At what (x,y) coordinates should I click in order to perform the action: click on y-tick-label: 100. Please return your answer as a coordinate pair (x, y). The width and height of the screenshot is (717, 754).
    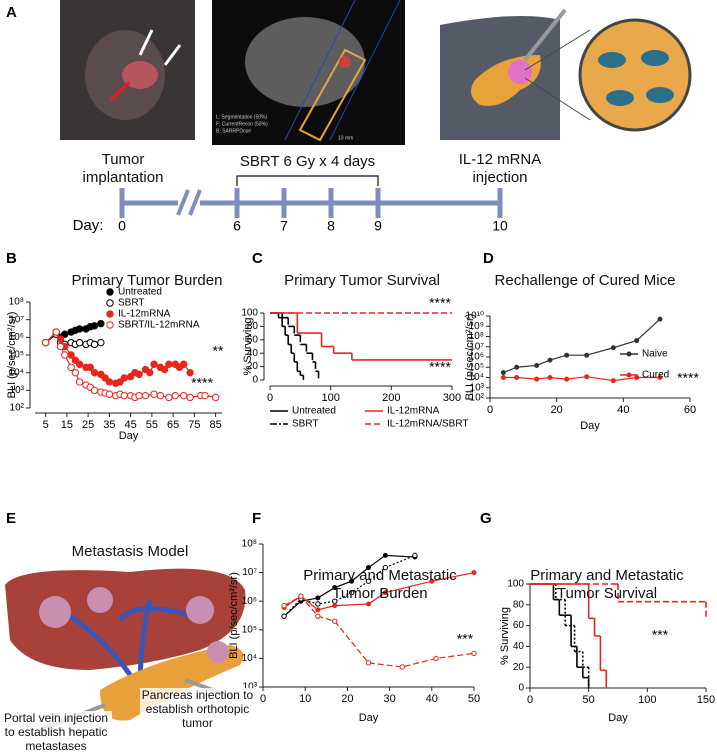
    Looking at the image, I should click on (515, 584).